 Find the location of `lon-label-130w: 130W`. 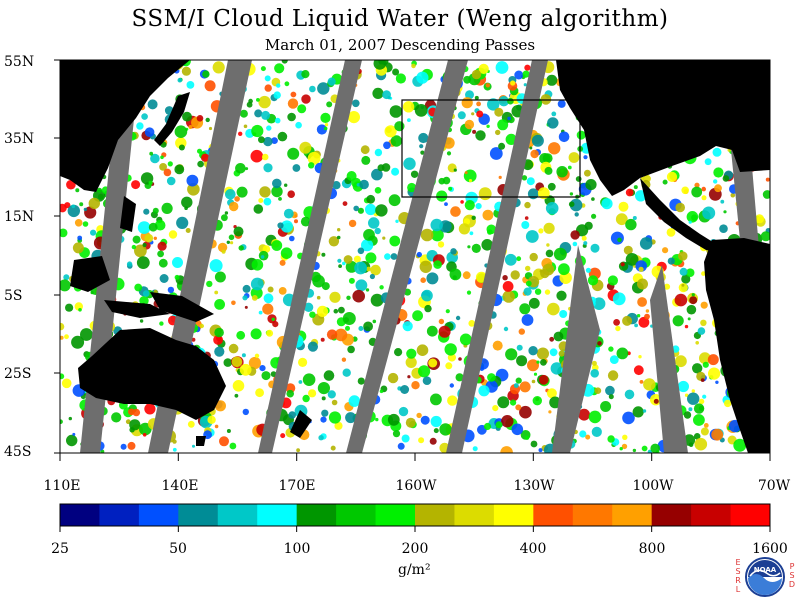

lon-label-130w: 130W is located at coordinates (534, 486).